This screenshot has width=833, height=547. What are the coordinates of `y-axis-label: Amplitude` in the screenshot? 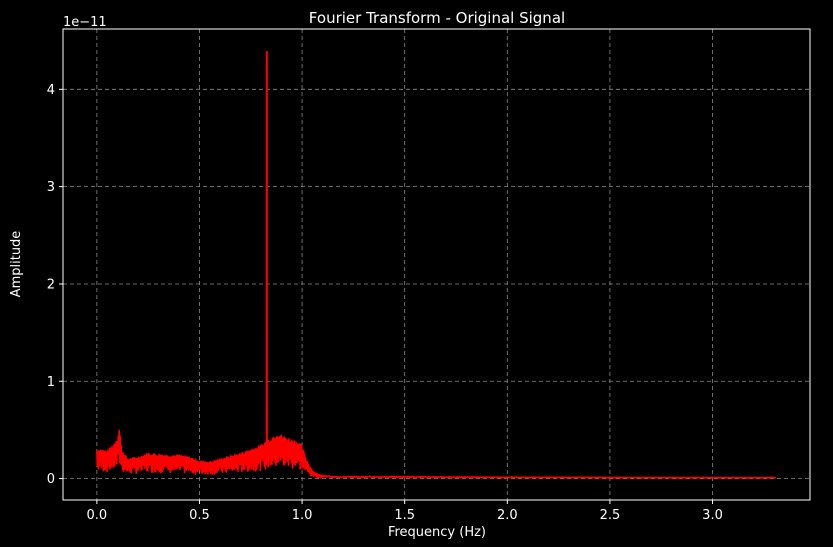 It's located at (16, 264).